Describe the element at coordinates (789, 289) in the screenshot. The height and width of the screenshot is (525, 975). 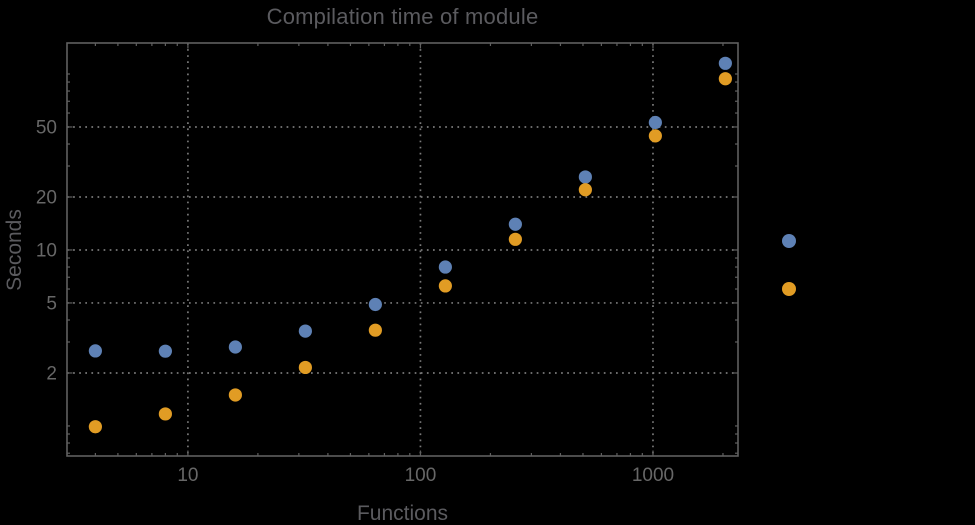
I see `legend-marker-orange` at that location.